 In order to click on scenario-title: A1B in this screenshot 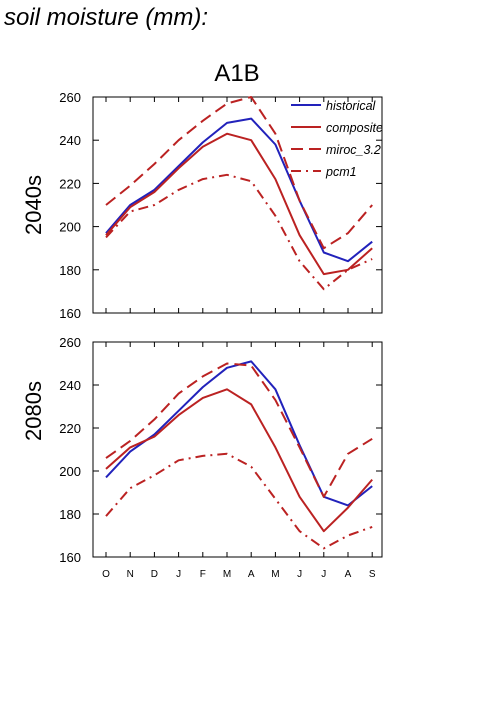, I will do `click(236, 73)`.